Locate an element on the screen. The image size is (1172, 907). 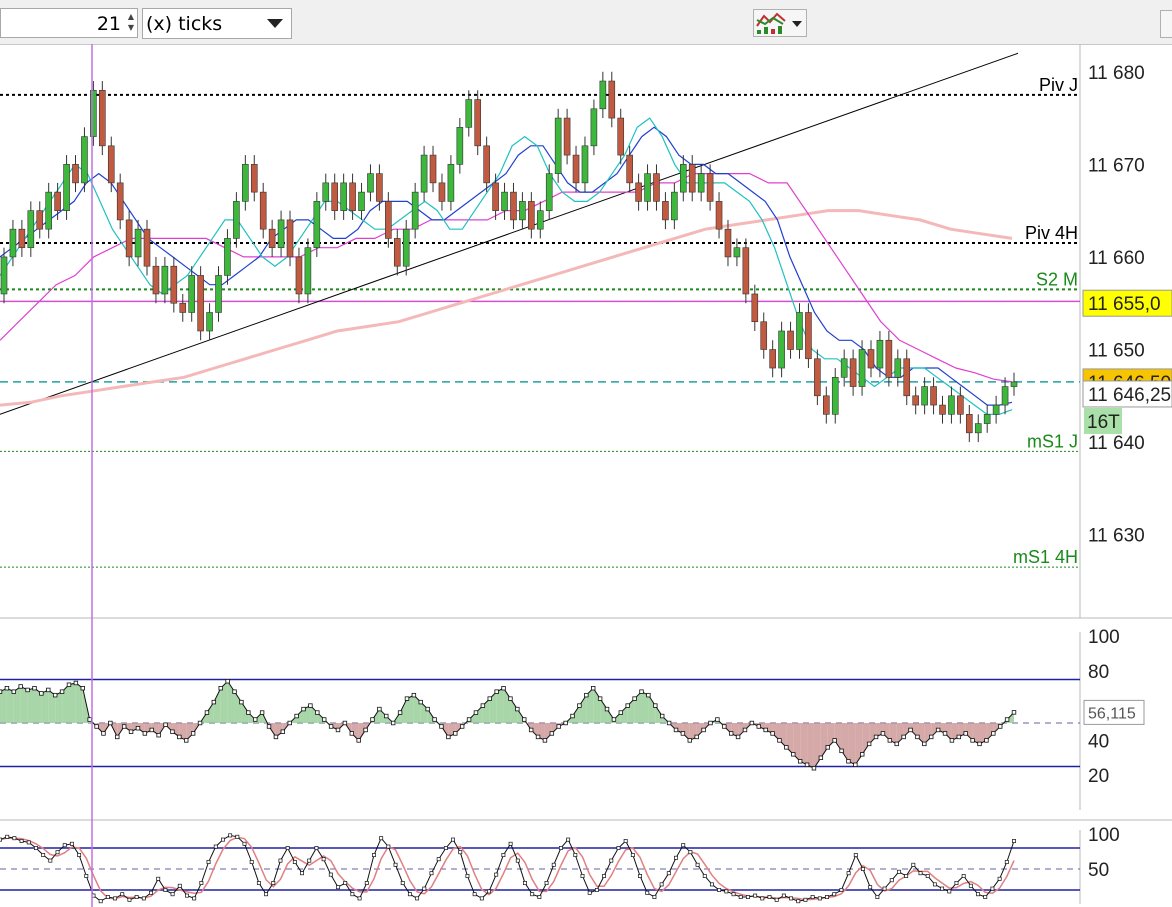
spin-arrows-icon: ▲ ▼ is located at coordinates (130, 22).